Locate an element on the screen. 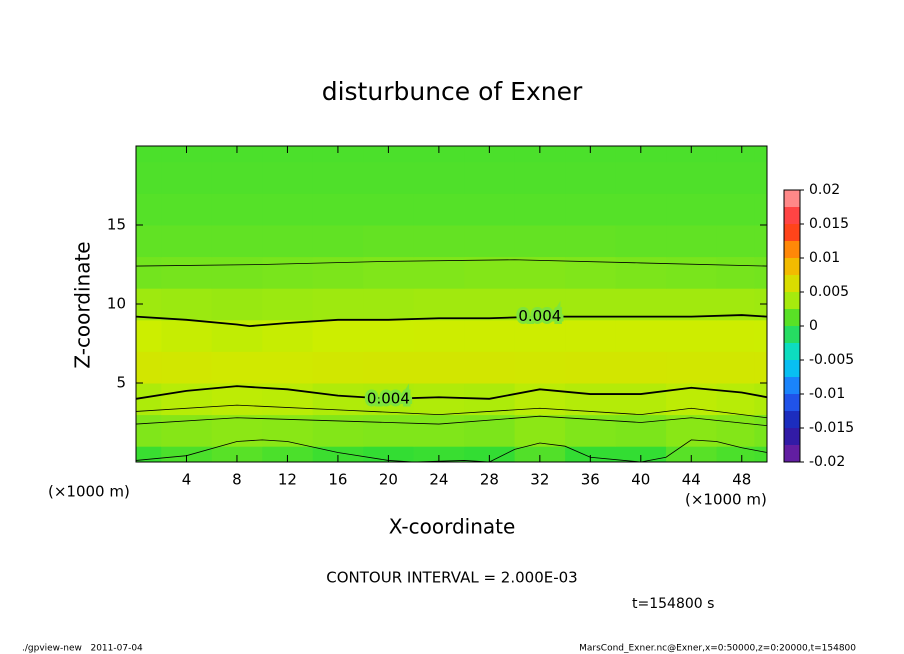 The image size is (904, 654). colorbar-tick-label: -0.015 is located at coordinates (831, 428).